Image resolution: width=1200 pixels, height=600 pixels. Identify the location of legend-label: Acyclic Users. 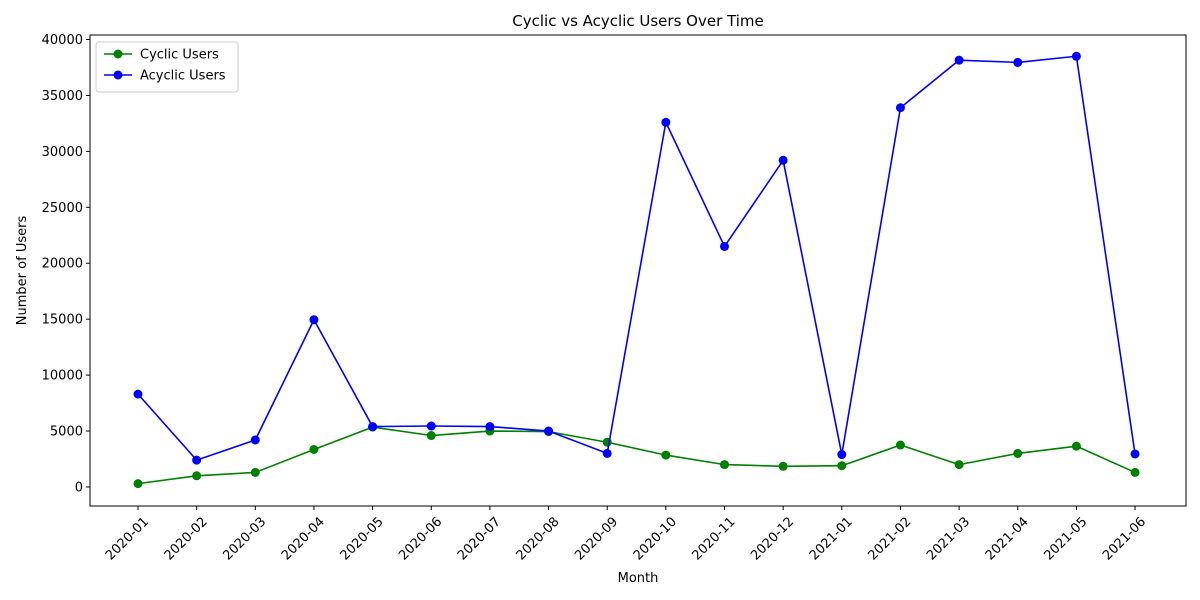
(183, 76).